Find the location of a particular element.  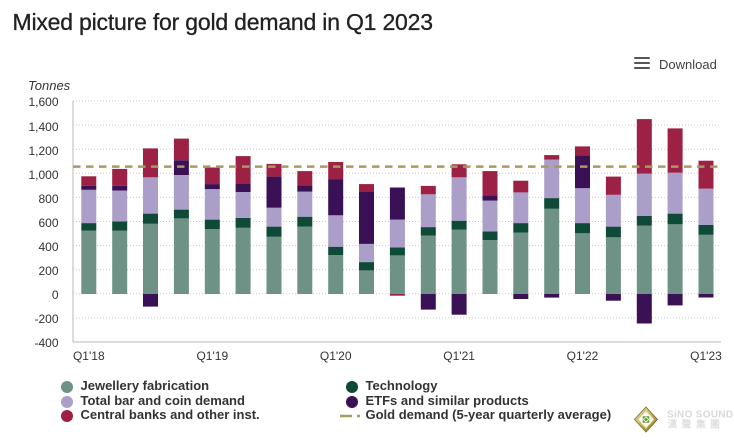

svg-text: 漢聲集團 is located at coordinates (696, 424).